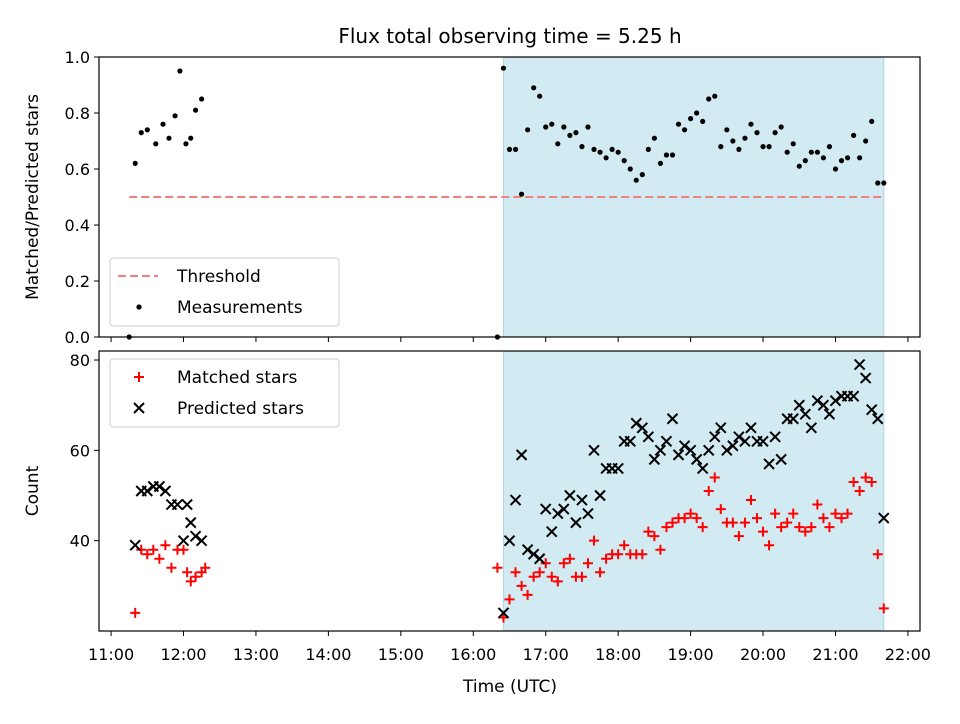  Describe the element at coordinates (111, 654) in the screenshot. I see `x-tick-label: 11:00` at that location.